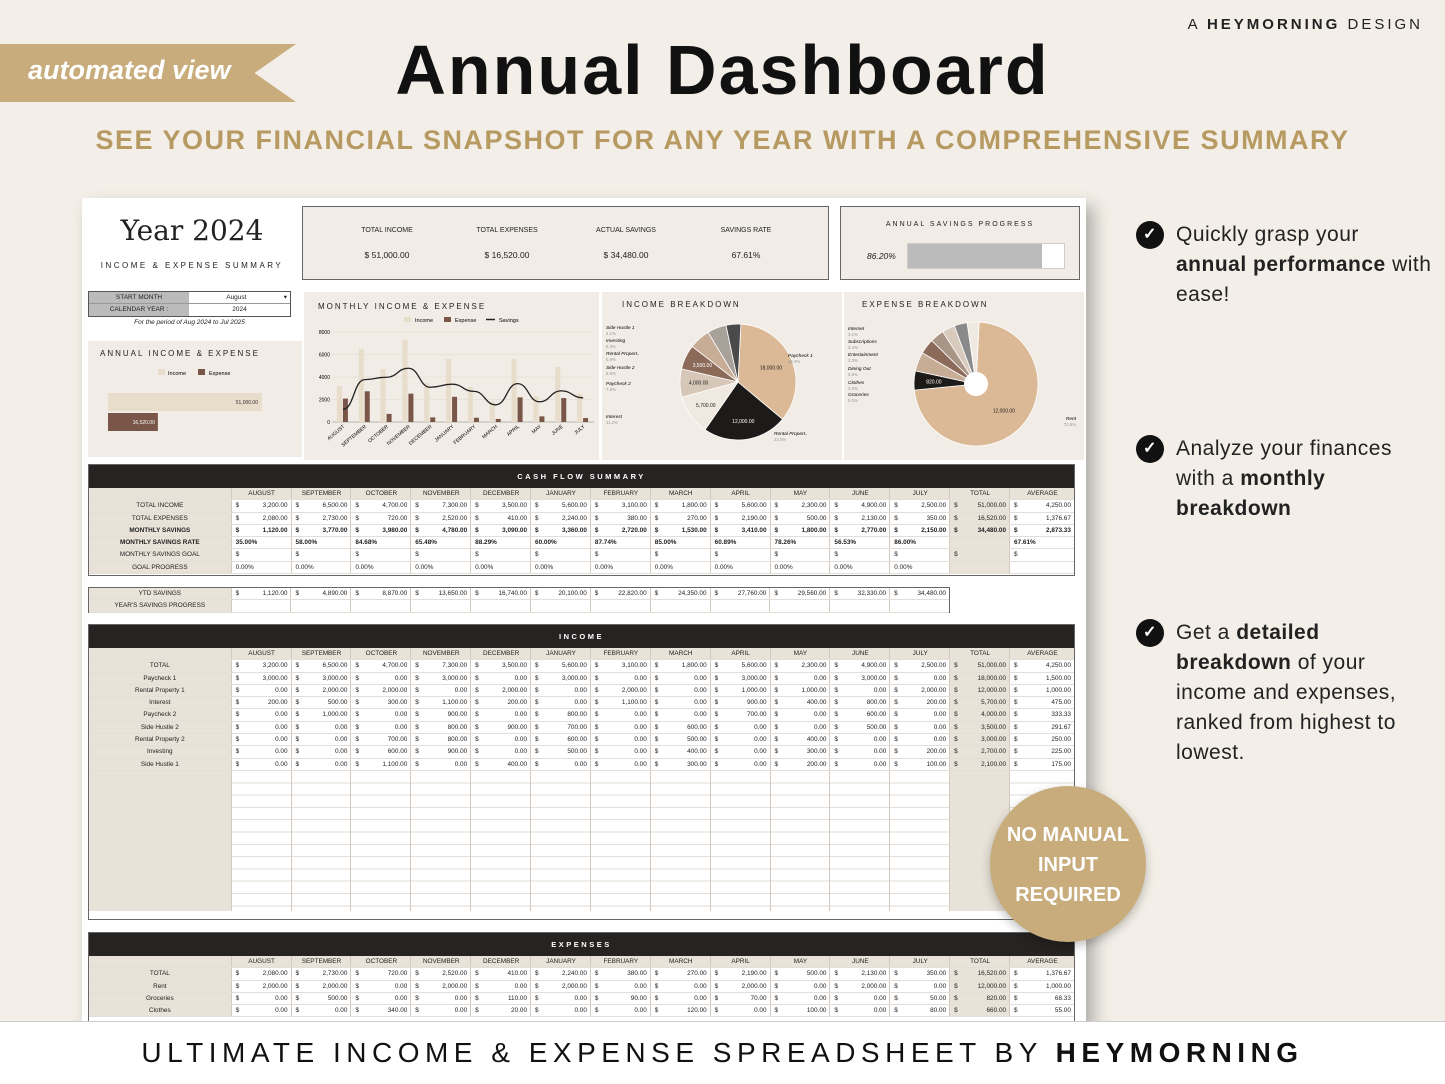 This screenshot has width=1445, height=1084. I want to click on cell-value: 2,770.00, so click(874, 530).